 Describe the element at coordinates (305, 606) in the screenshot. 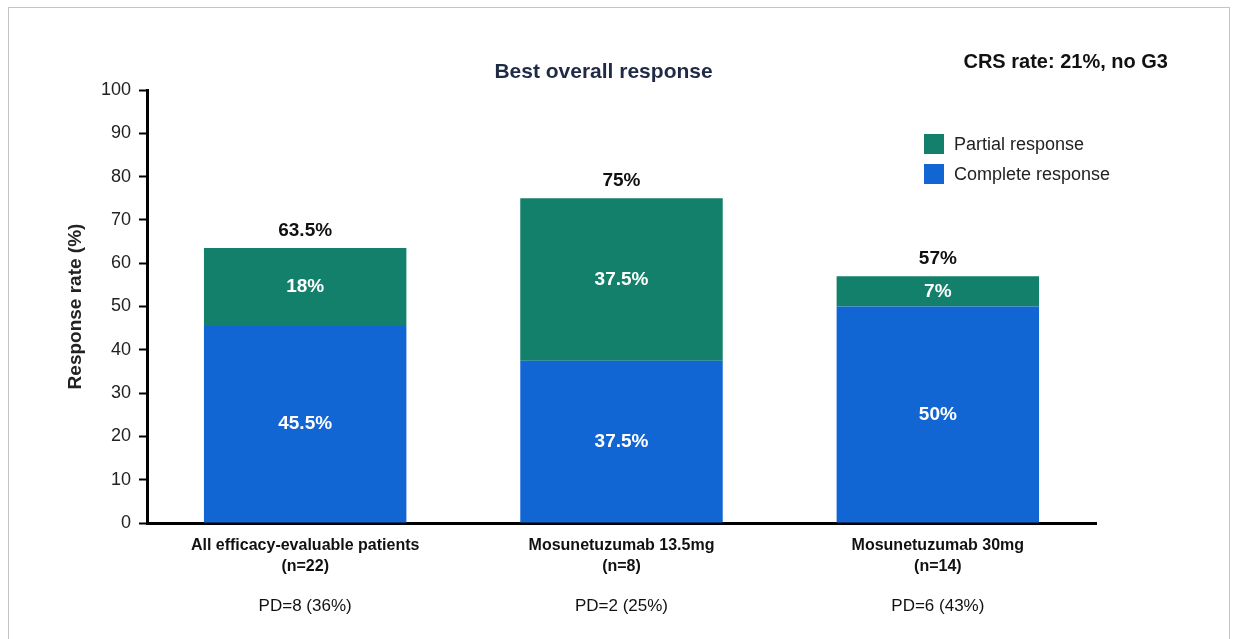

I see `text: PD=8 (36%)` at that location.